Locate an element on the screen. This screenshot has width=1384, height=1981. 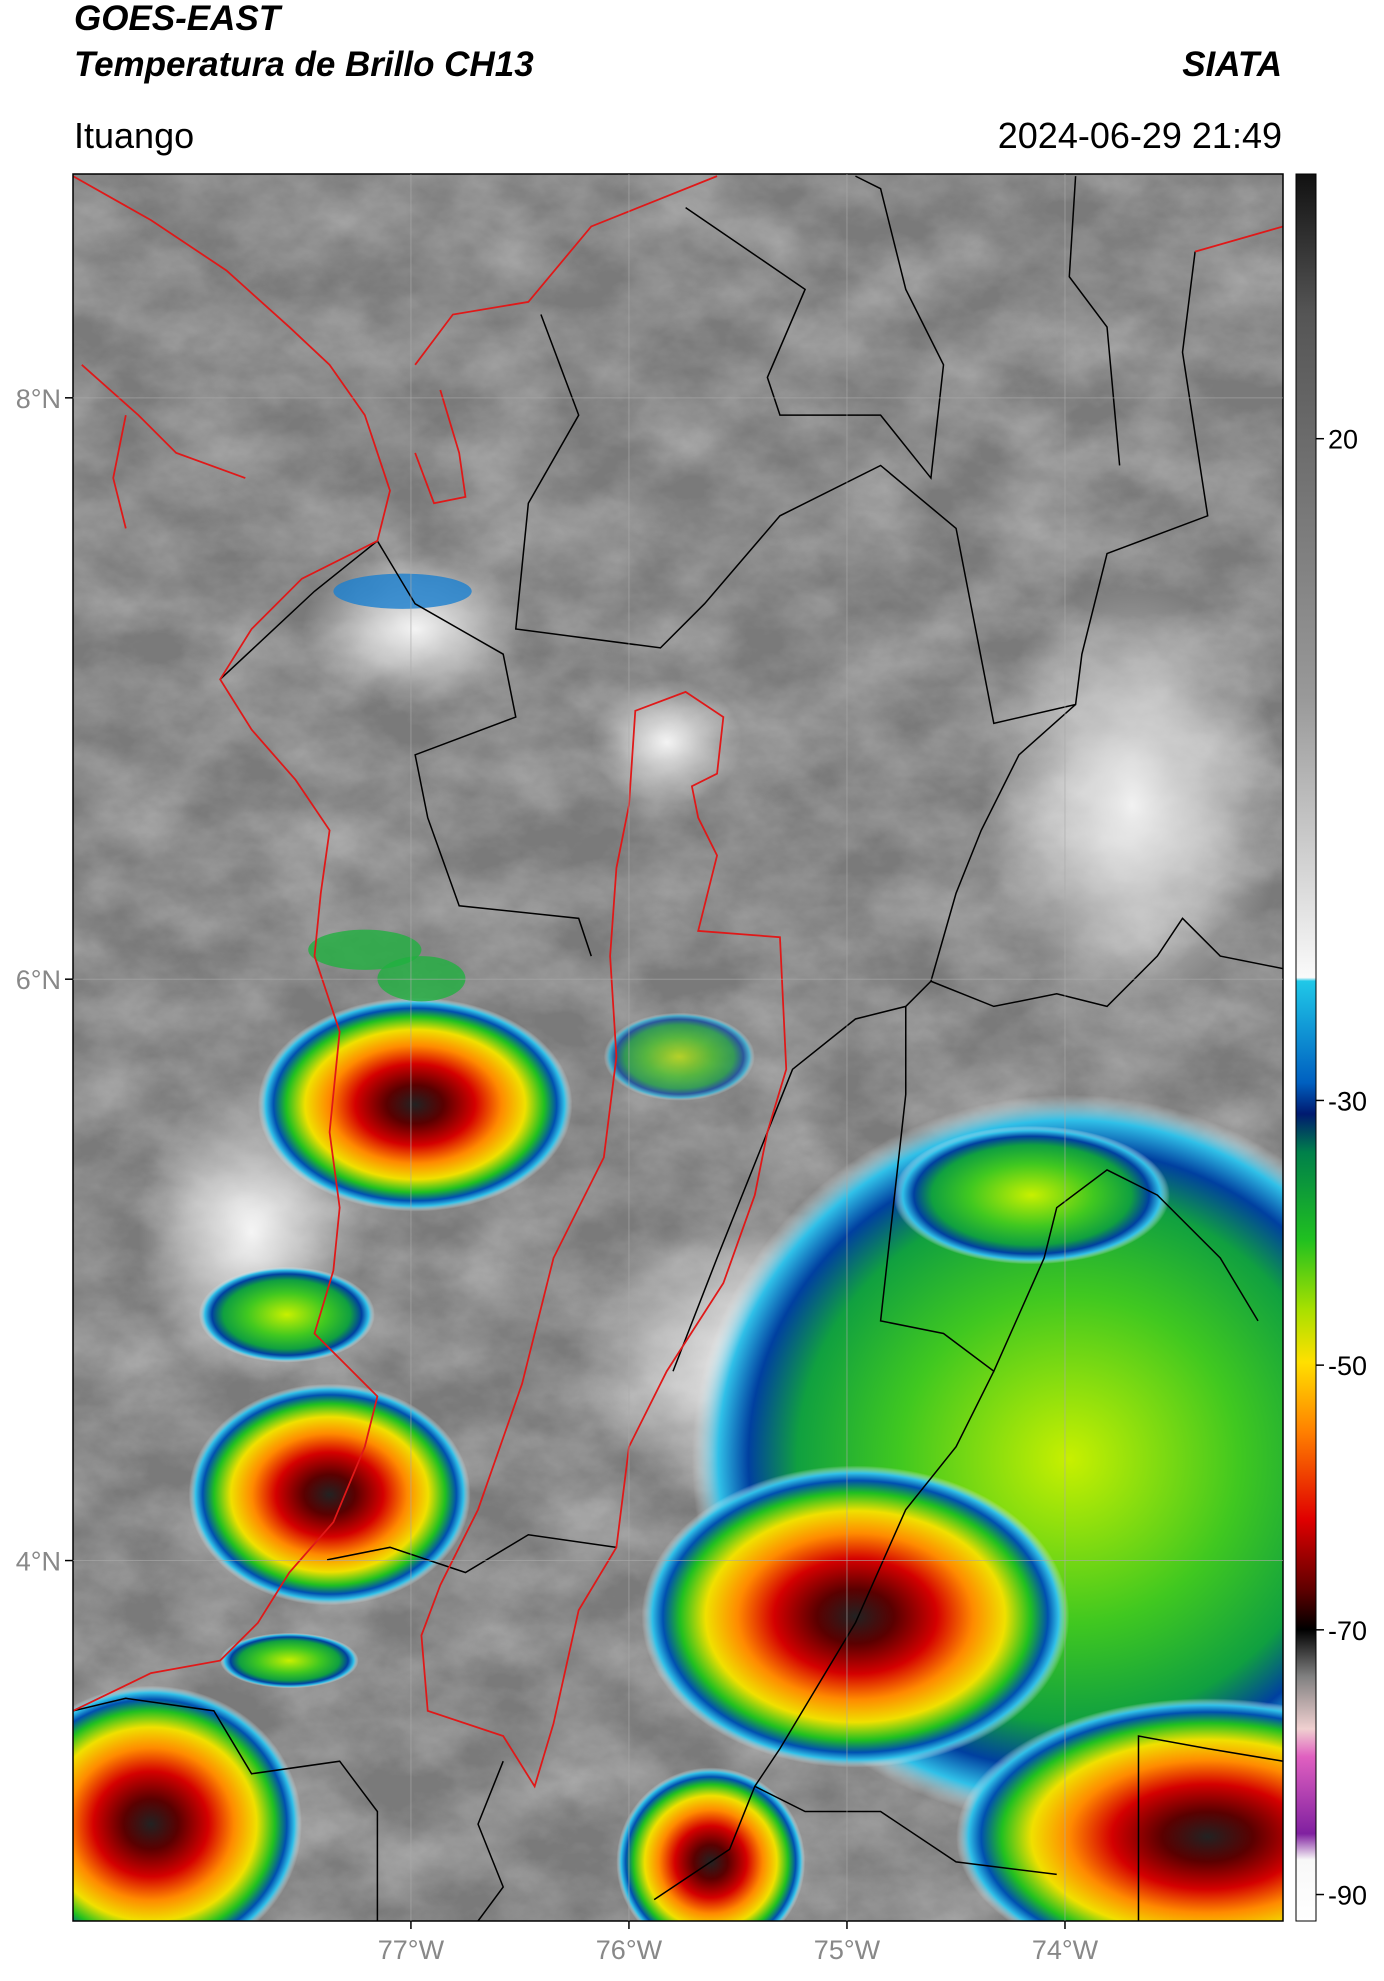
location: Ituango is located at coordinates (134, 135).